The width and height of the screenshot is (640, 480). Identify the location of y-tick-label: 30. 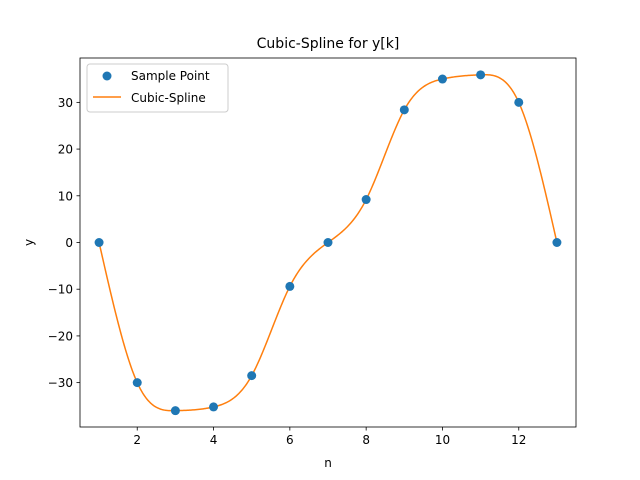
(65, 103).